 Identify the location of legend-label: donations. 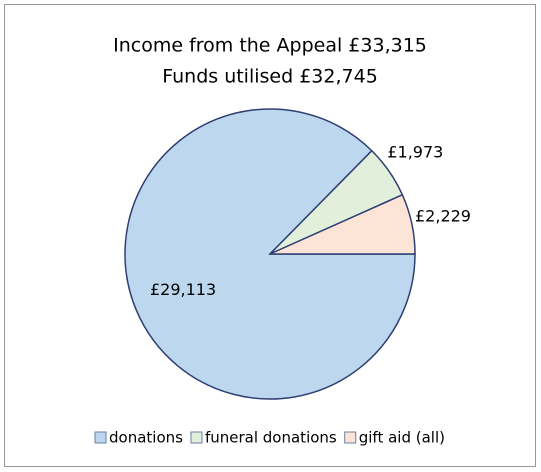
(146, 438).